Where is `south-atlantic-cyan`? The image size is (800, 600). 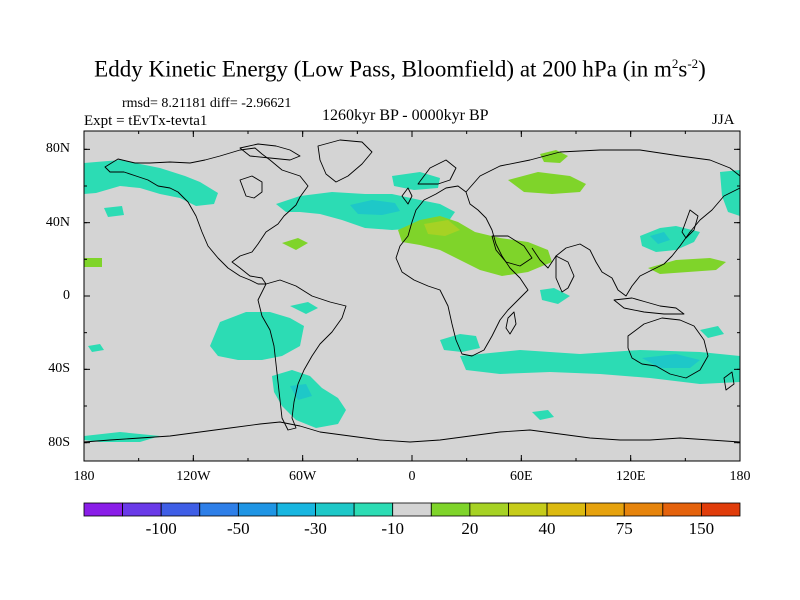 south-atlantic-cyan is located at coordinates (460, 343).